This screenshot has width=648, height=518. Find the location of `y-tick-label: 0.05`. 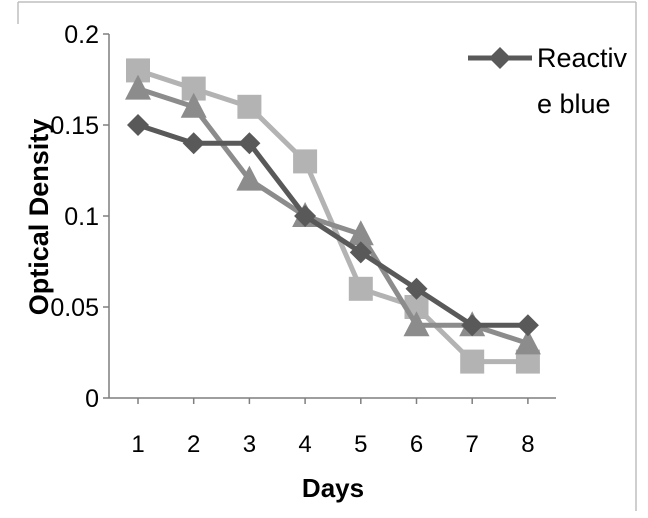

y-tick-label: 0.05 is located at coordinates (74, 308).